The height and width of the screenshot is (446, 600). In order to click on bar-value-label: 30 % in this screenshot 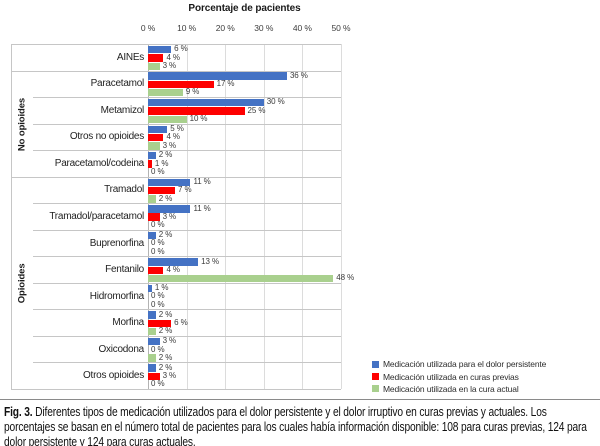, I will do `click(275, 102)`.